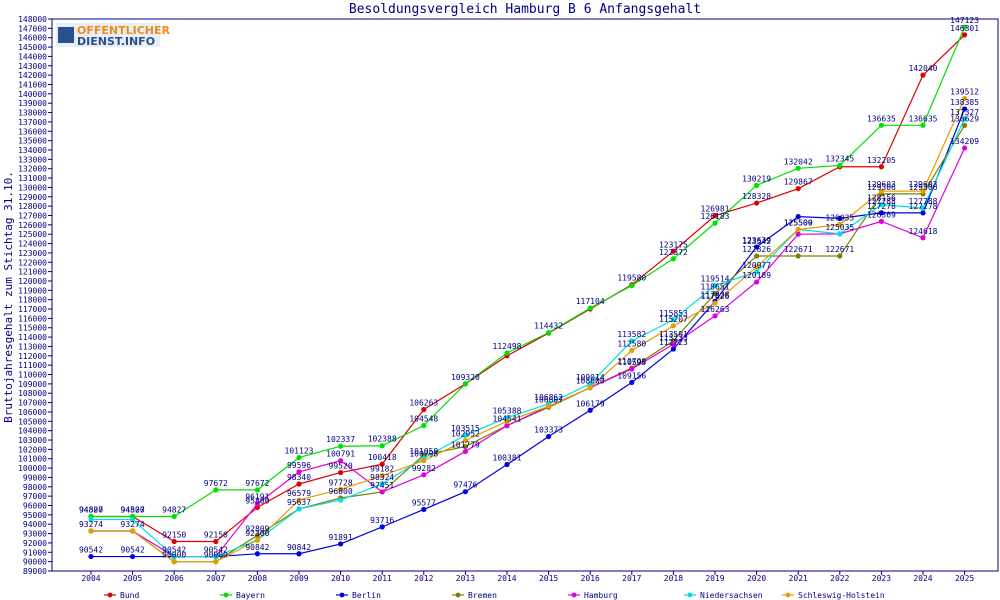  I want to click on y-tick-label: 123000, so click(32, 253).